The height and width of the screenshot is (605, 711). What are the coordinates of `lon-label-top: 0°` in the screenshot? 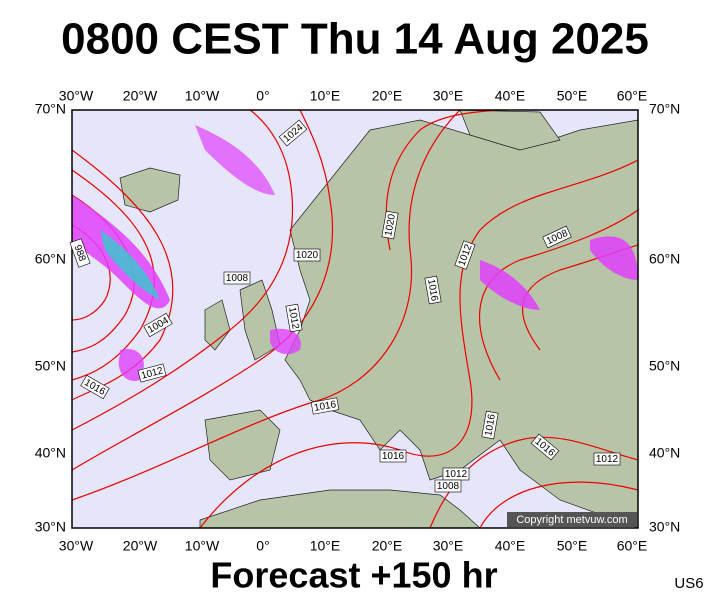 It's located at (262, 96).